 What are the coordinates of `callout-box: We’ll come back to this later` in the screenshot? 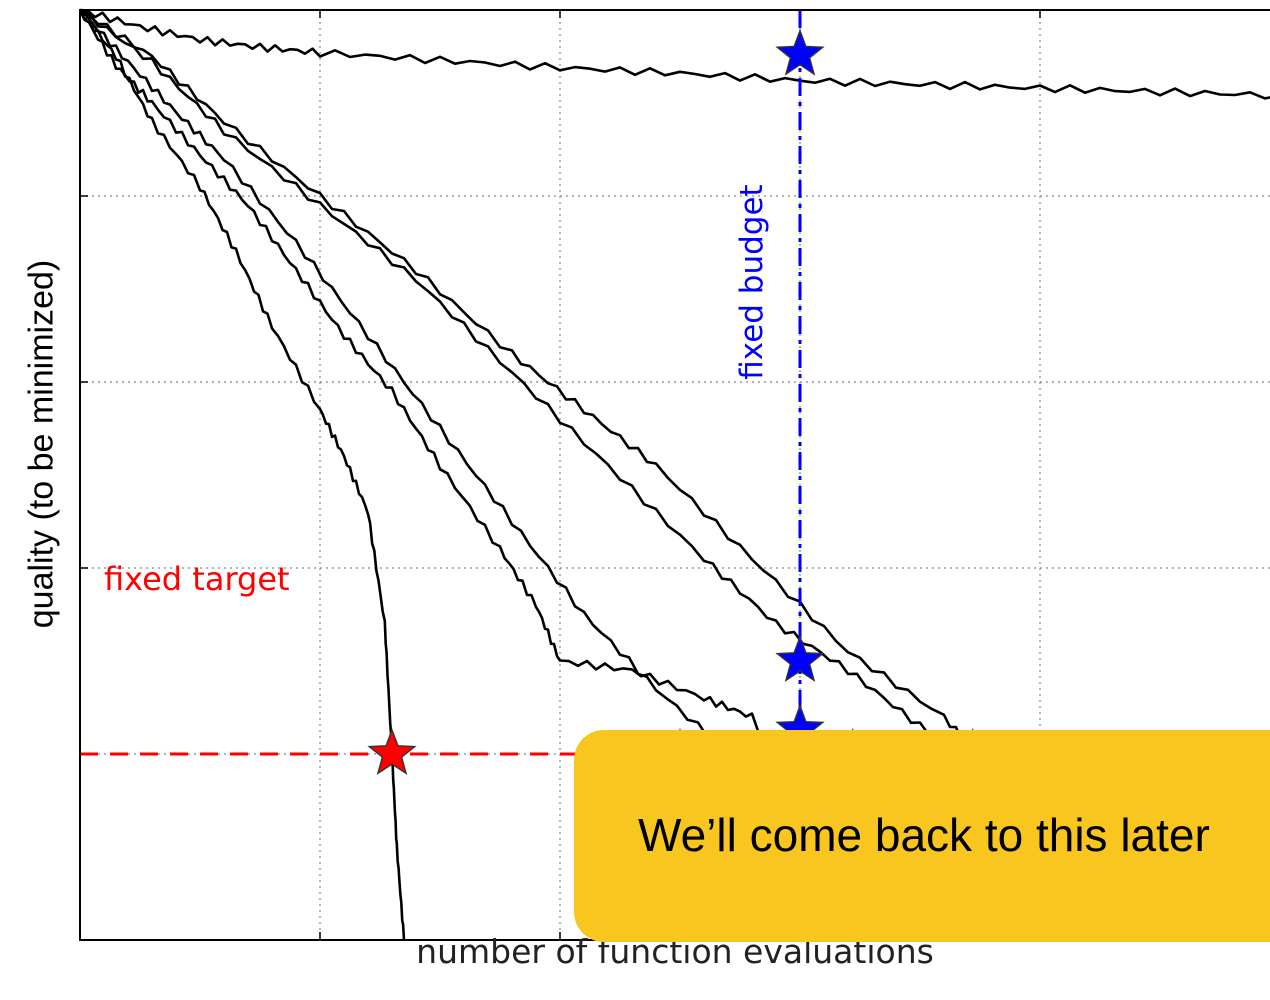 It's located at (922, 836).